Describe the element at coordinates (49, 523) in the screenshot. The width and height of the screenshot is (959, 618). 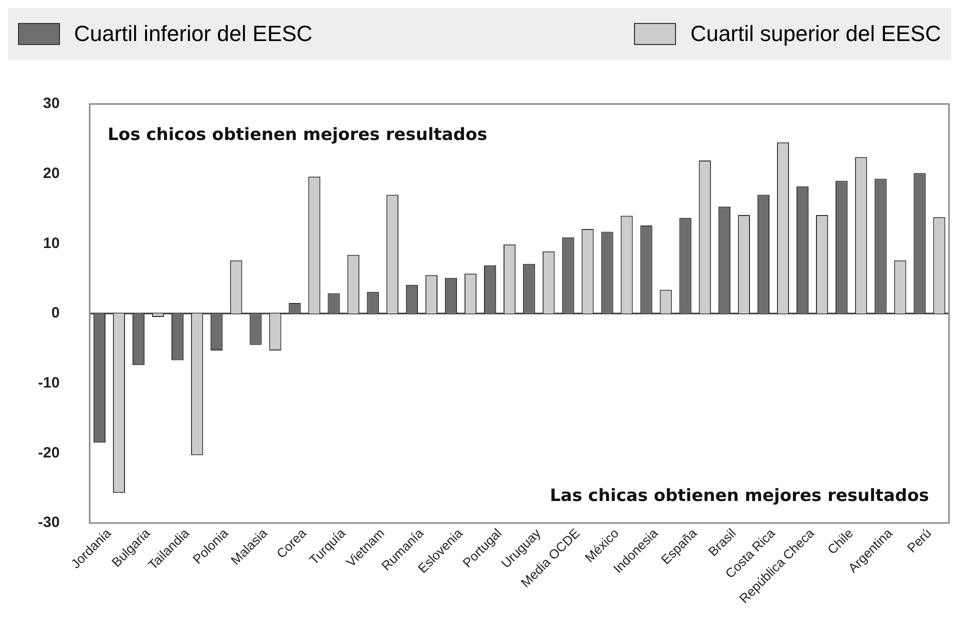
I see `y-tick-label: -30` at that location.